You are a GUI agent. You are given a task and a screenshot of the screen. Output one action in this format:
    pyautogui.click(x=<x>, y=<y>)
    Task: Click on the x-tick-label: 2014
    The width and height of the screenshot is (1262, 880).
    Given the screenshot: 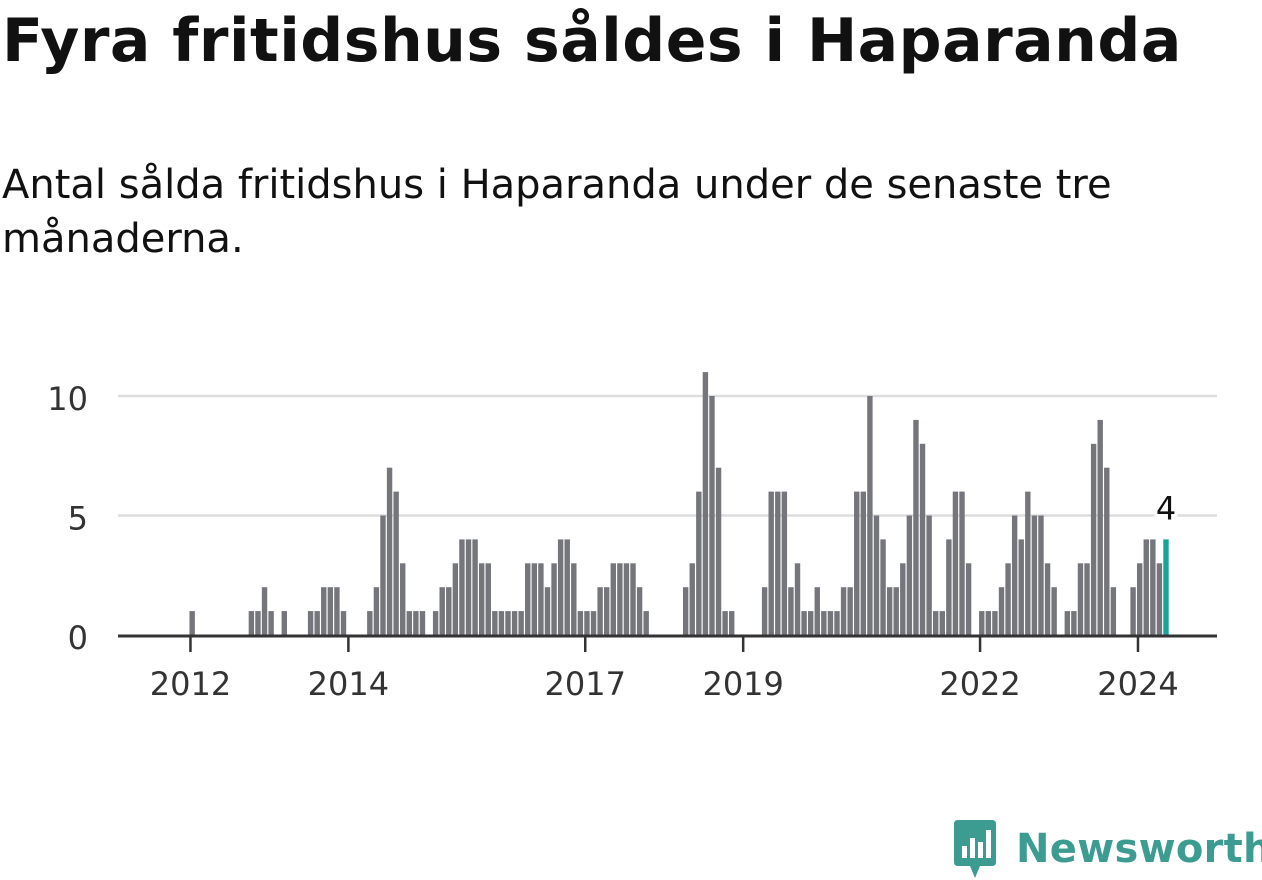 What is the action you would take?
    pyautogui.click(x=348, y=684)
    